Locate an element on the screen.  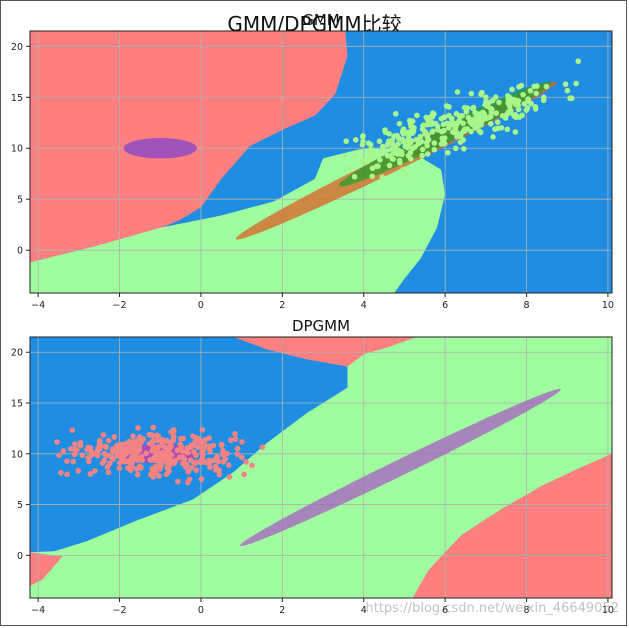
x-tick-label: −4 is located at coordinates (38, 610).